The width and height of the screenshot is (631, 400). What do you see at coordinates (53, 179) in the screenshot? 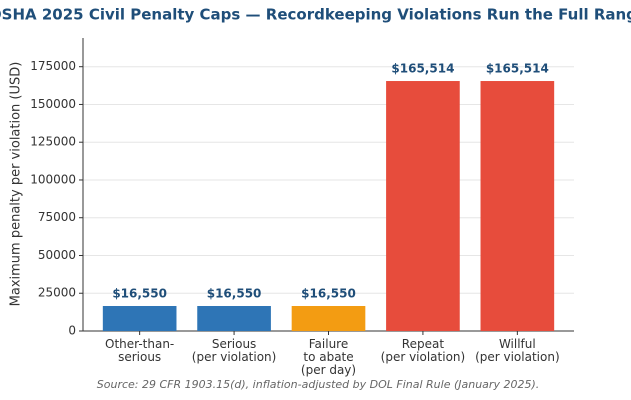
I see `y-tick-label: 100000` at bounding box center [53, 179].